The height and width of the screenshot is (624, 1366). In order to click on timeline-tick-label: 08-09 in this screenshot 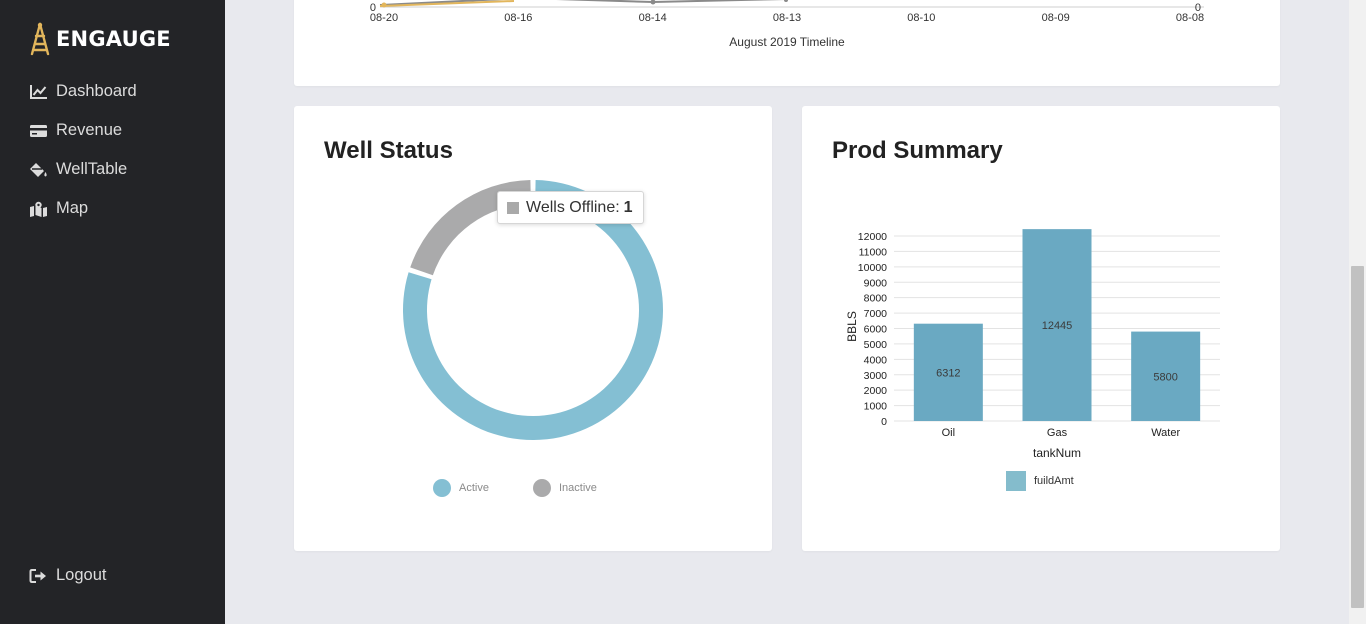, I will do `click(1056, 18)`.